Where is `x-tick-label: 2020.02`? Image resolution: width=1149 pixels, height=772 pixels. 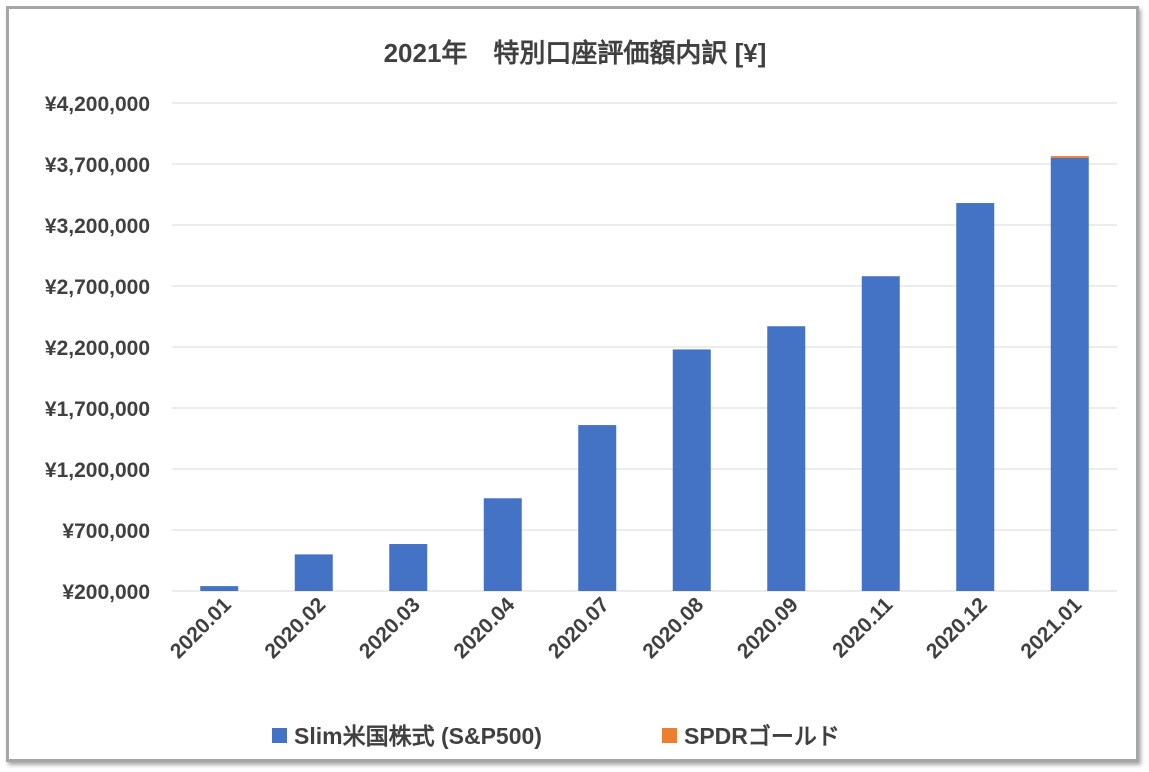 x-tick-label: 2020.02 is located at coordinates (295, 628).